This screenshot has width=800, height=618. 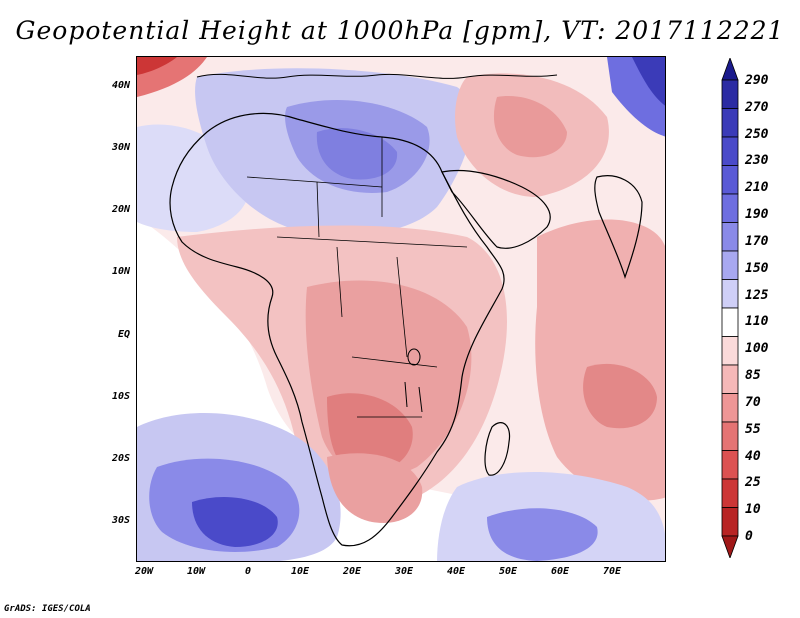 What do you see at coordinates (120, 147) in the screenshot?
I see `lat-label-30n: 30N` at bounding box center [120, 147].